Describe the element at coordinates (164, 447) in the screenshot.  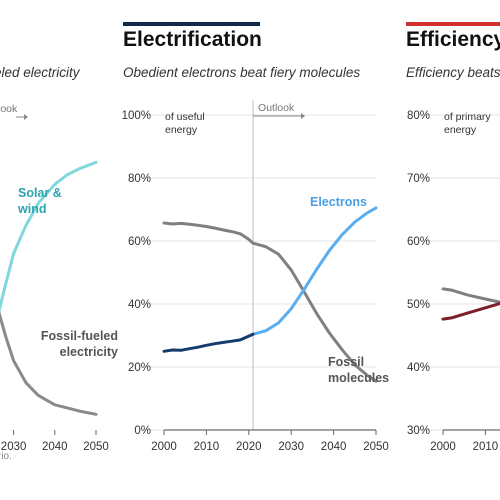
I see `panel-2-x-tick-label: 2000` at that location.